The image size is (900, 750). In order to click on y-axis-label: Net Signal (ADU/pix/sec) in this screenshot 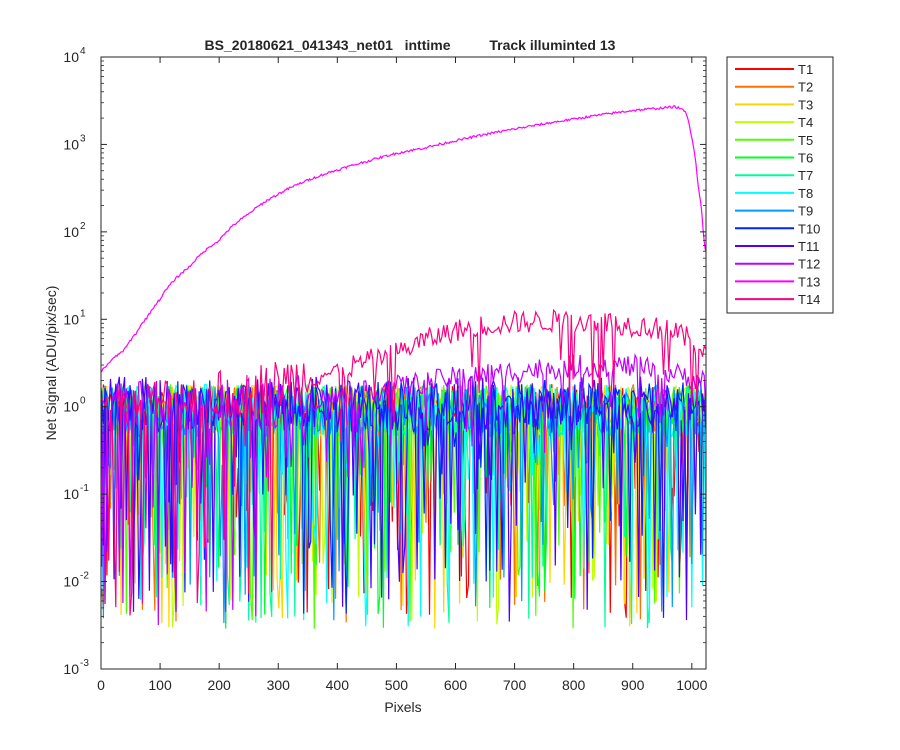, I will do `click(51, 363)`.